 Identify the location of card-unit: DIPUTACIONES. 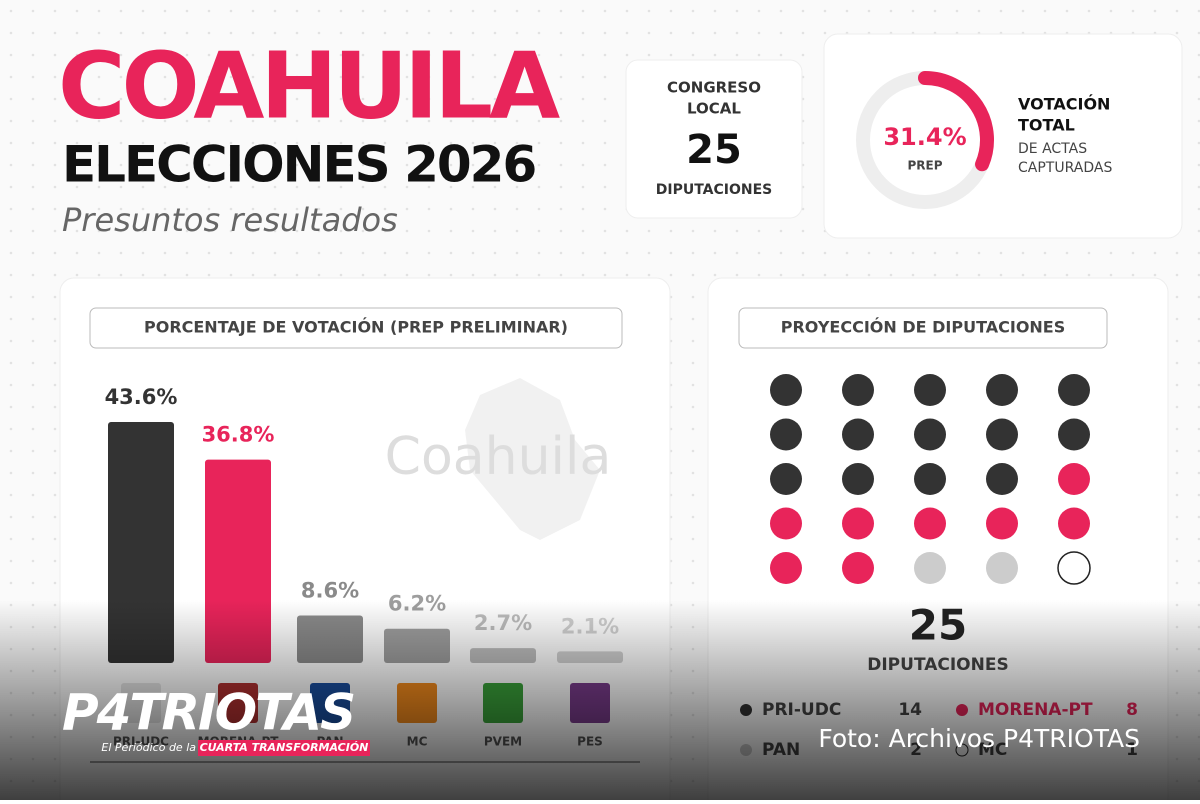
(714, 190).